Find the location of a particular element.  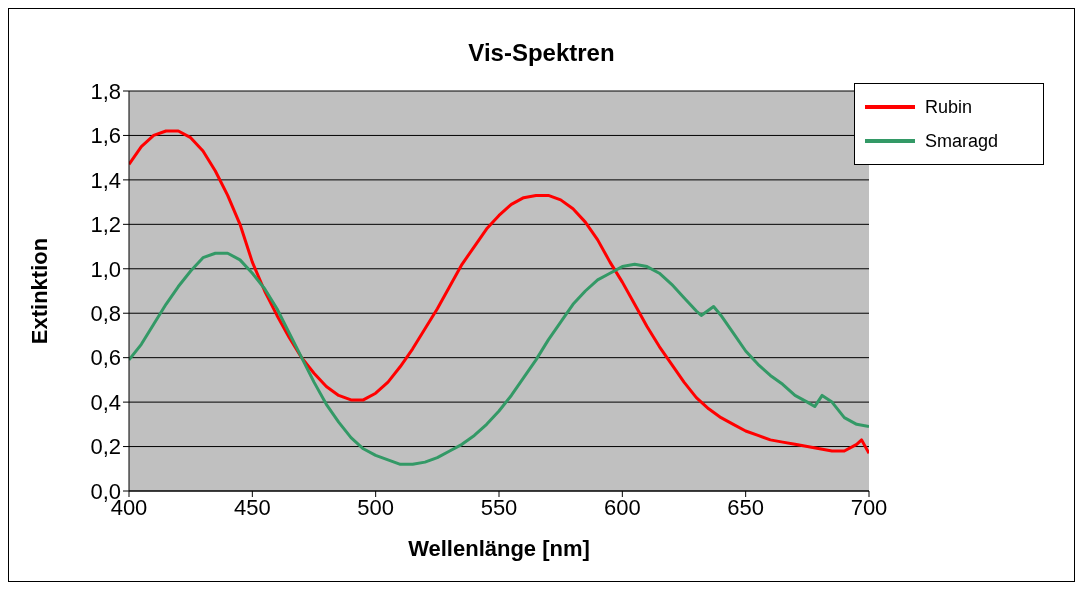

chart-title: Vis-Spektren is located at coordinates (541, 52).